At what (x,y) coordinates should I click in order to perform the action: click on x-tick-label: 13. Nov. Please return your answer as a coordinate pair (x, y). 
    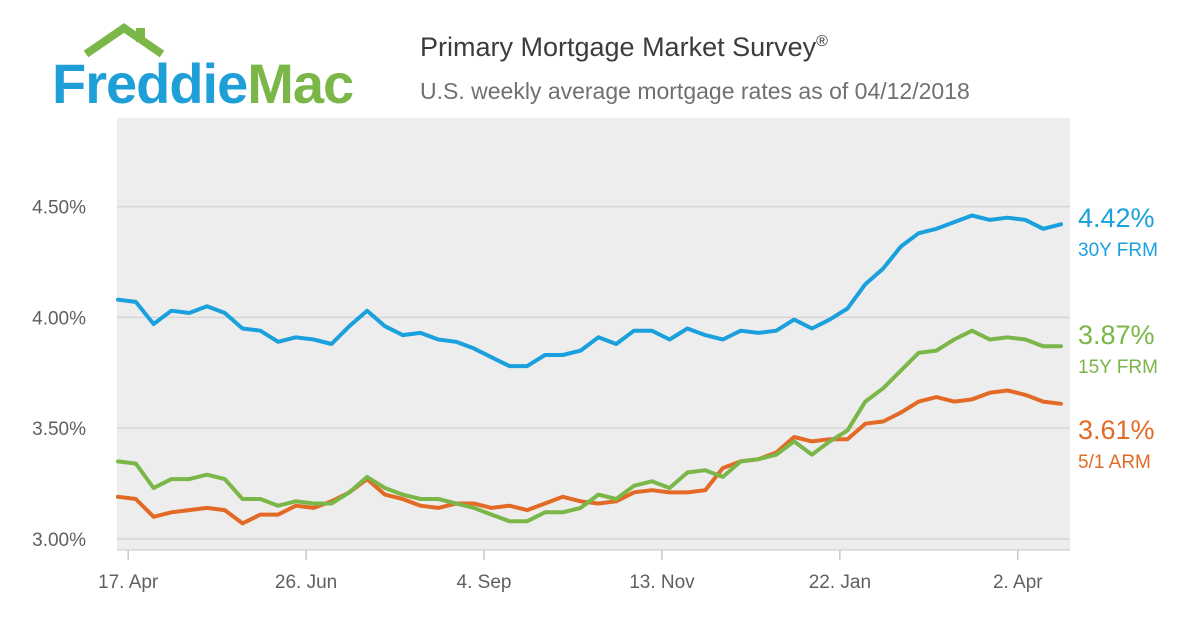
    Looking at the image, I should click on (662, 582).